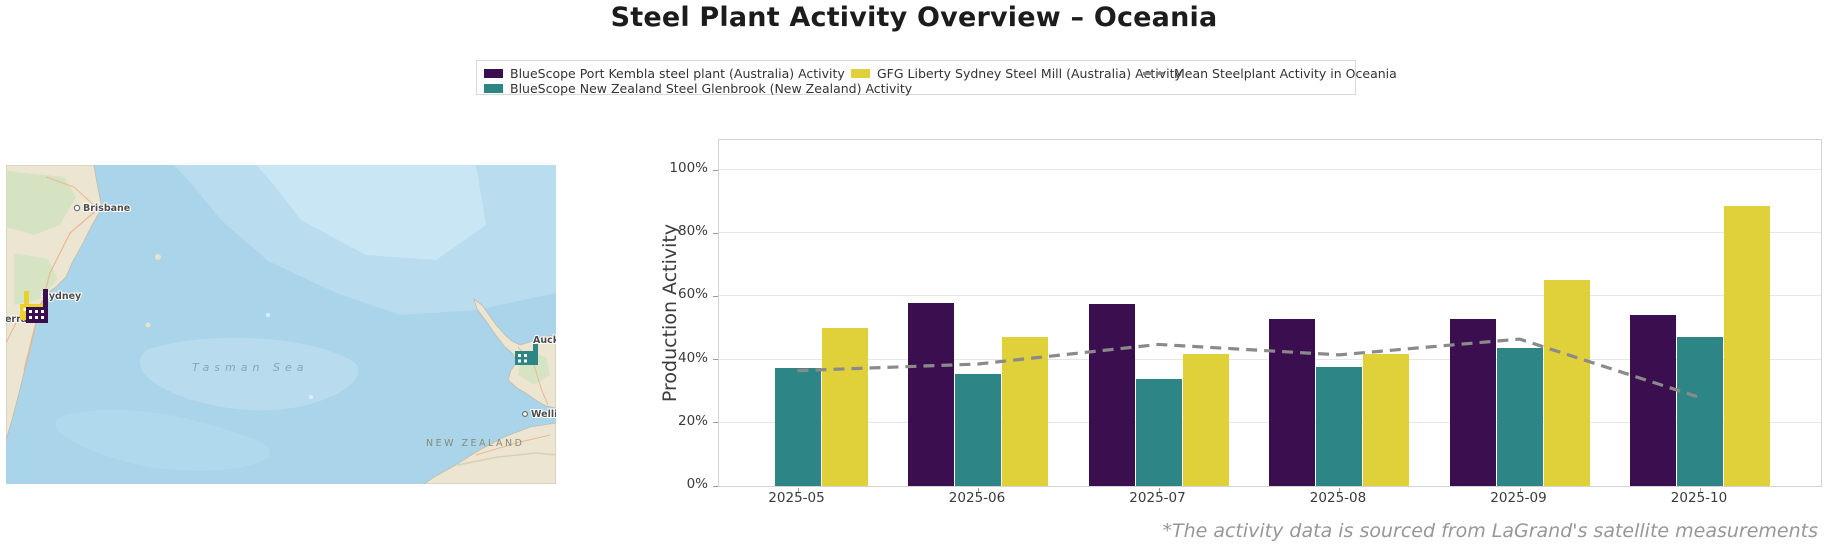  Describe the element at coordinates (1205, 419) in the screenshot. I see `bar-2025-07-series2` at that location.